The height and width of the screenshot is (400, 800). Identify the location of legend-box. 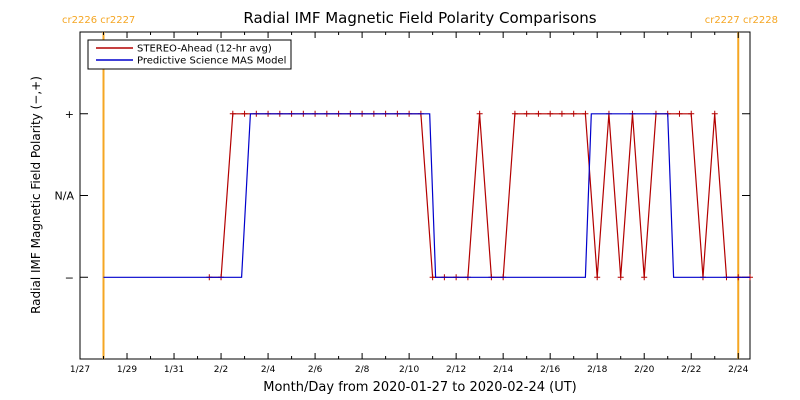
(189, 54).